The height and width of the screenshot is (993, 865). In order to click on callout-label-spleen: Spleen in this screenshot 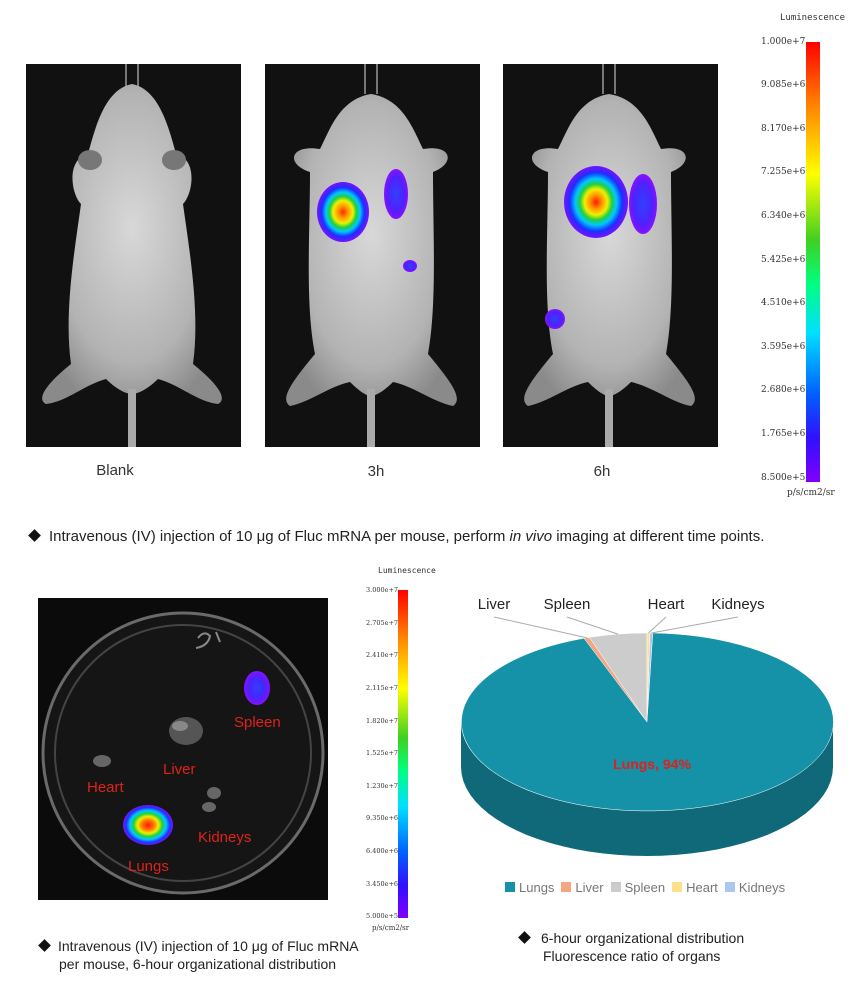, I will do `click(567, 604)`.